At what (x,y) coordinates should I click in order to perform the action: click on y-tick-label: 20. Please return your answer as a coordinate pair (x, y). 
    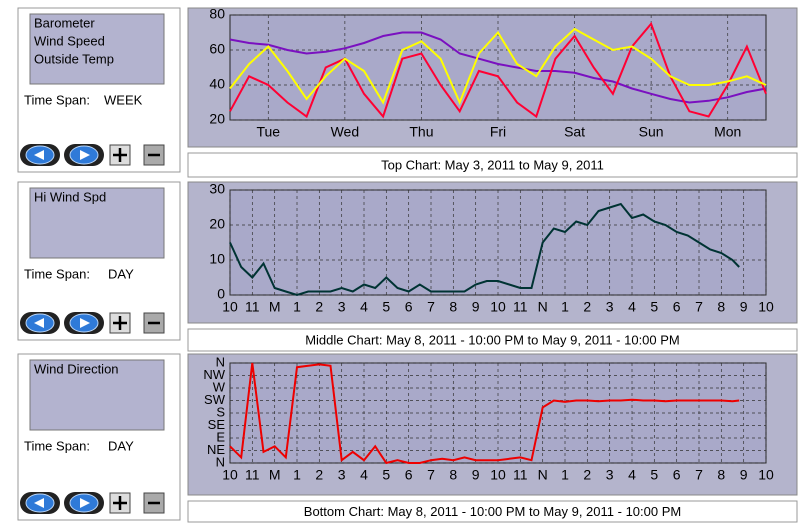
    Looking at the image, I should click on (217, 224).